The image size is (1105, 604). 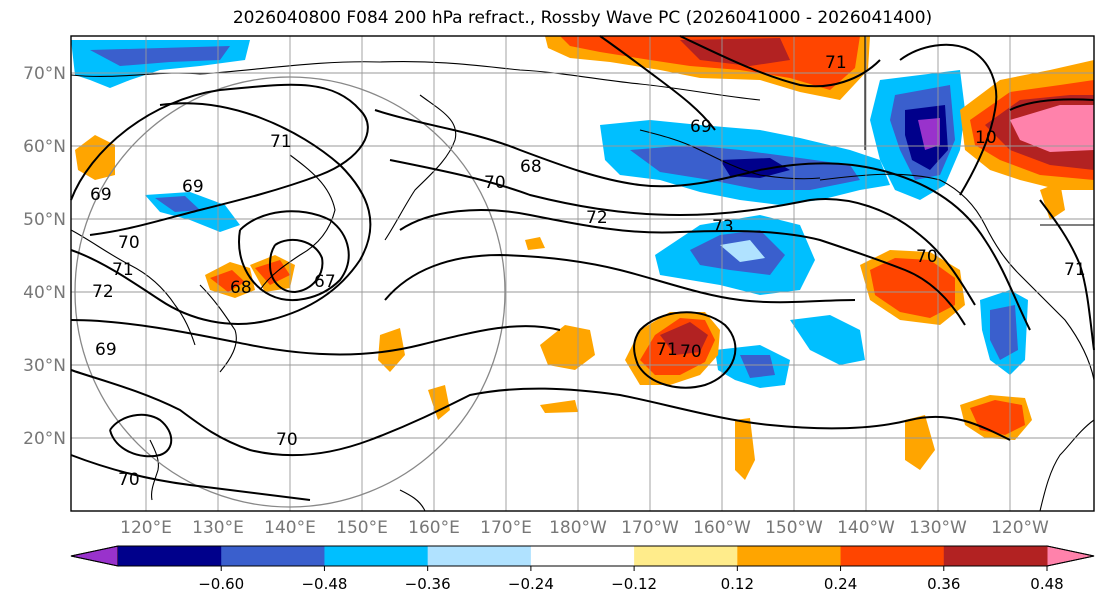 What do you see at coordinates (44, 74) in the screenshot?
I see `lat-label: 70°N` at bounding box center [44, 74].